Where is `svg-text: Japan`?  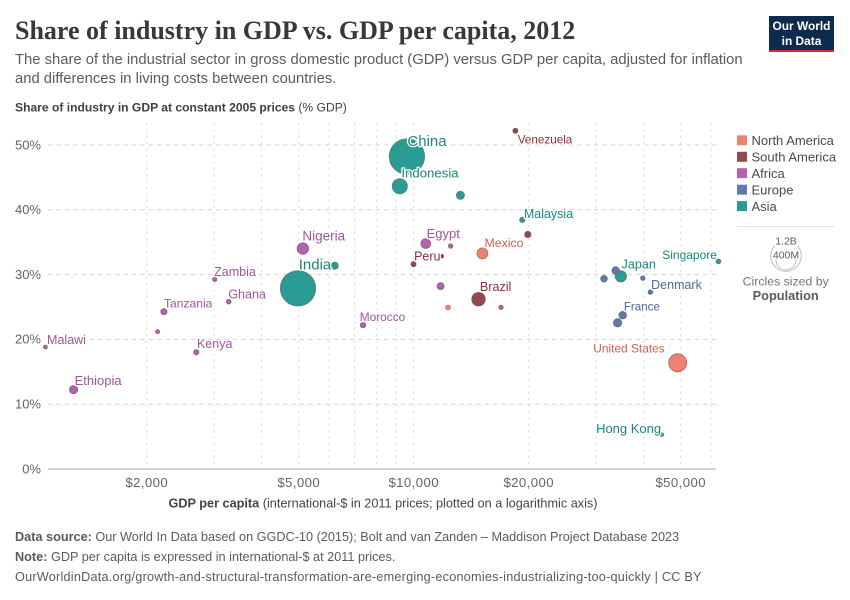
svg-text: Japan is located at coordinates (639, 265).